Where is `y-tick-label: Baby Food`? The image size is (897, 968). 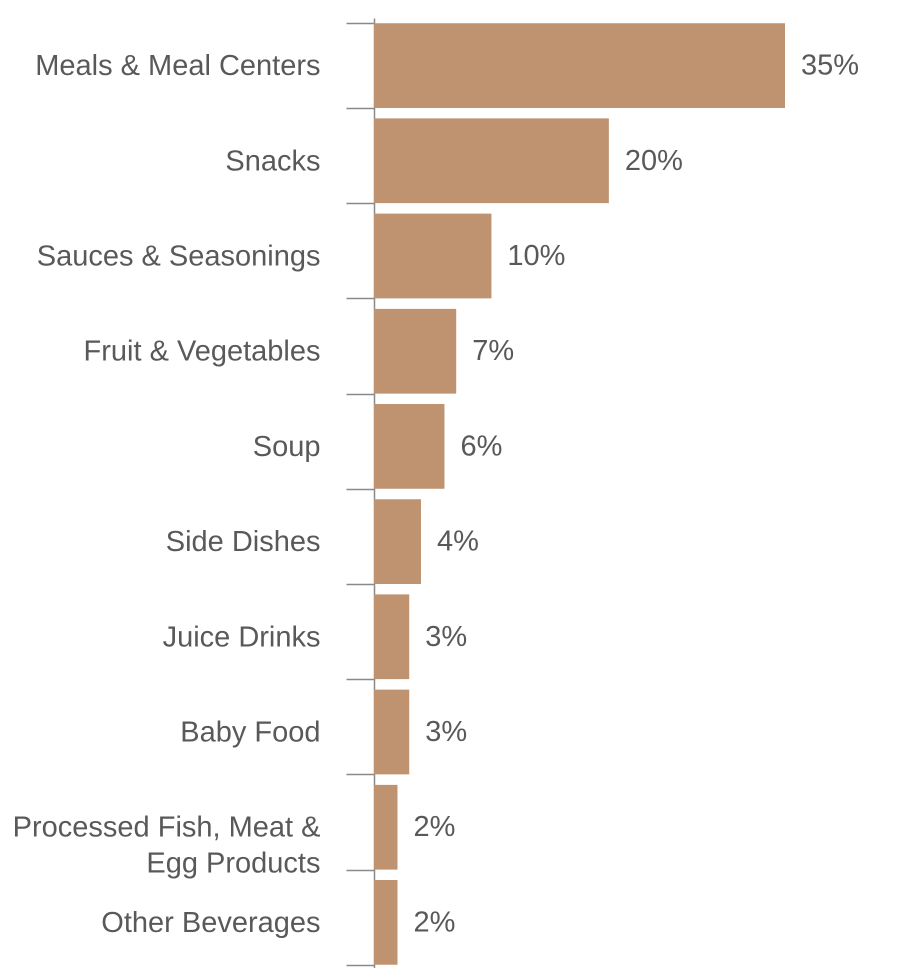 y-tick-label: Baby Food is located at coordinates (250, 732).